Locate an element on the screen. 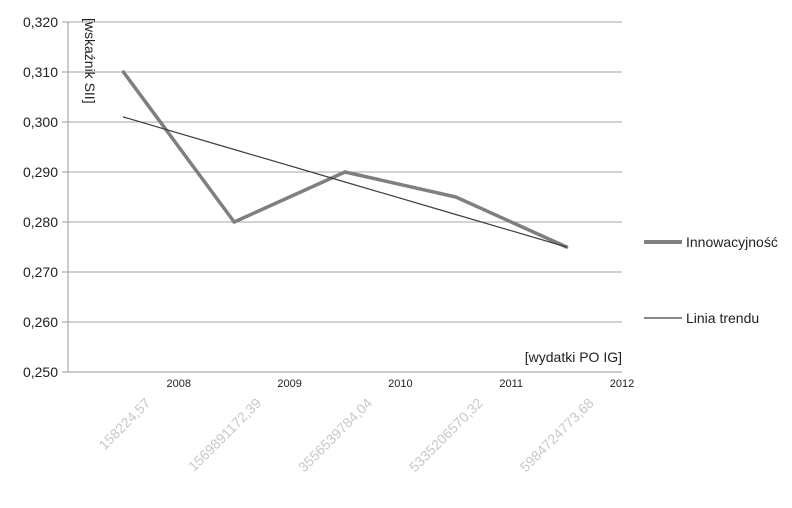  x-tick-label: 2012 is located at coordinates (622, 384).